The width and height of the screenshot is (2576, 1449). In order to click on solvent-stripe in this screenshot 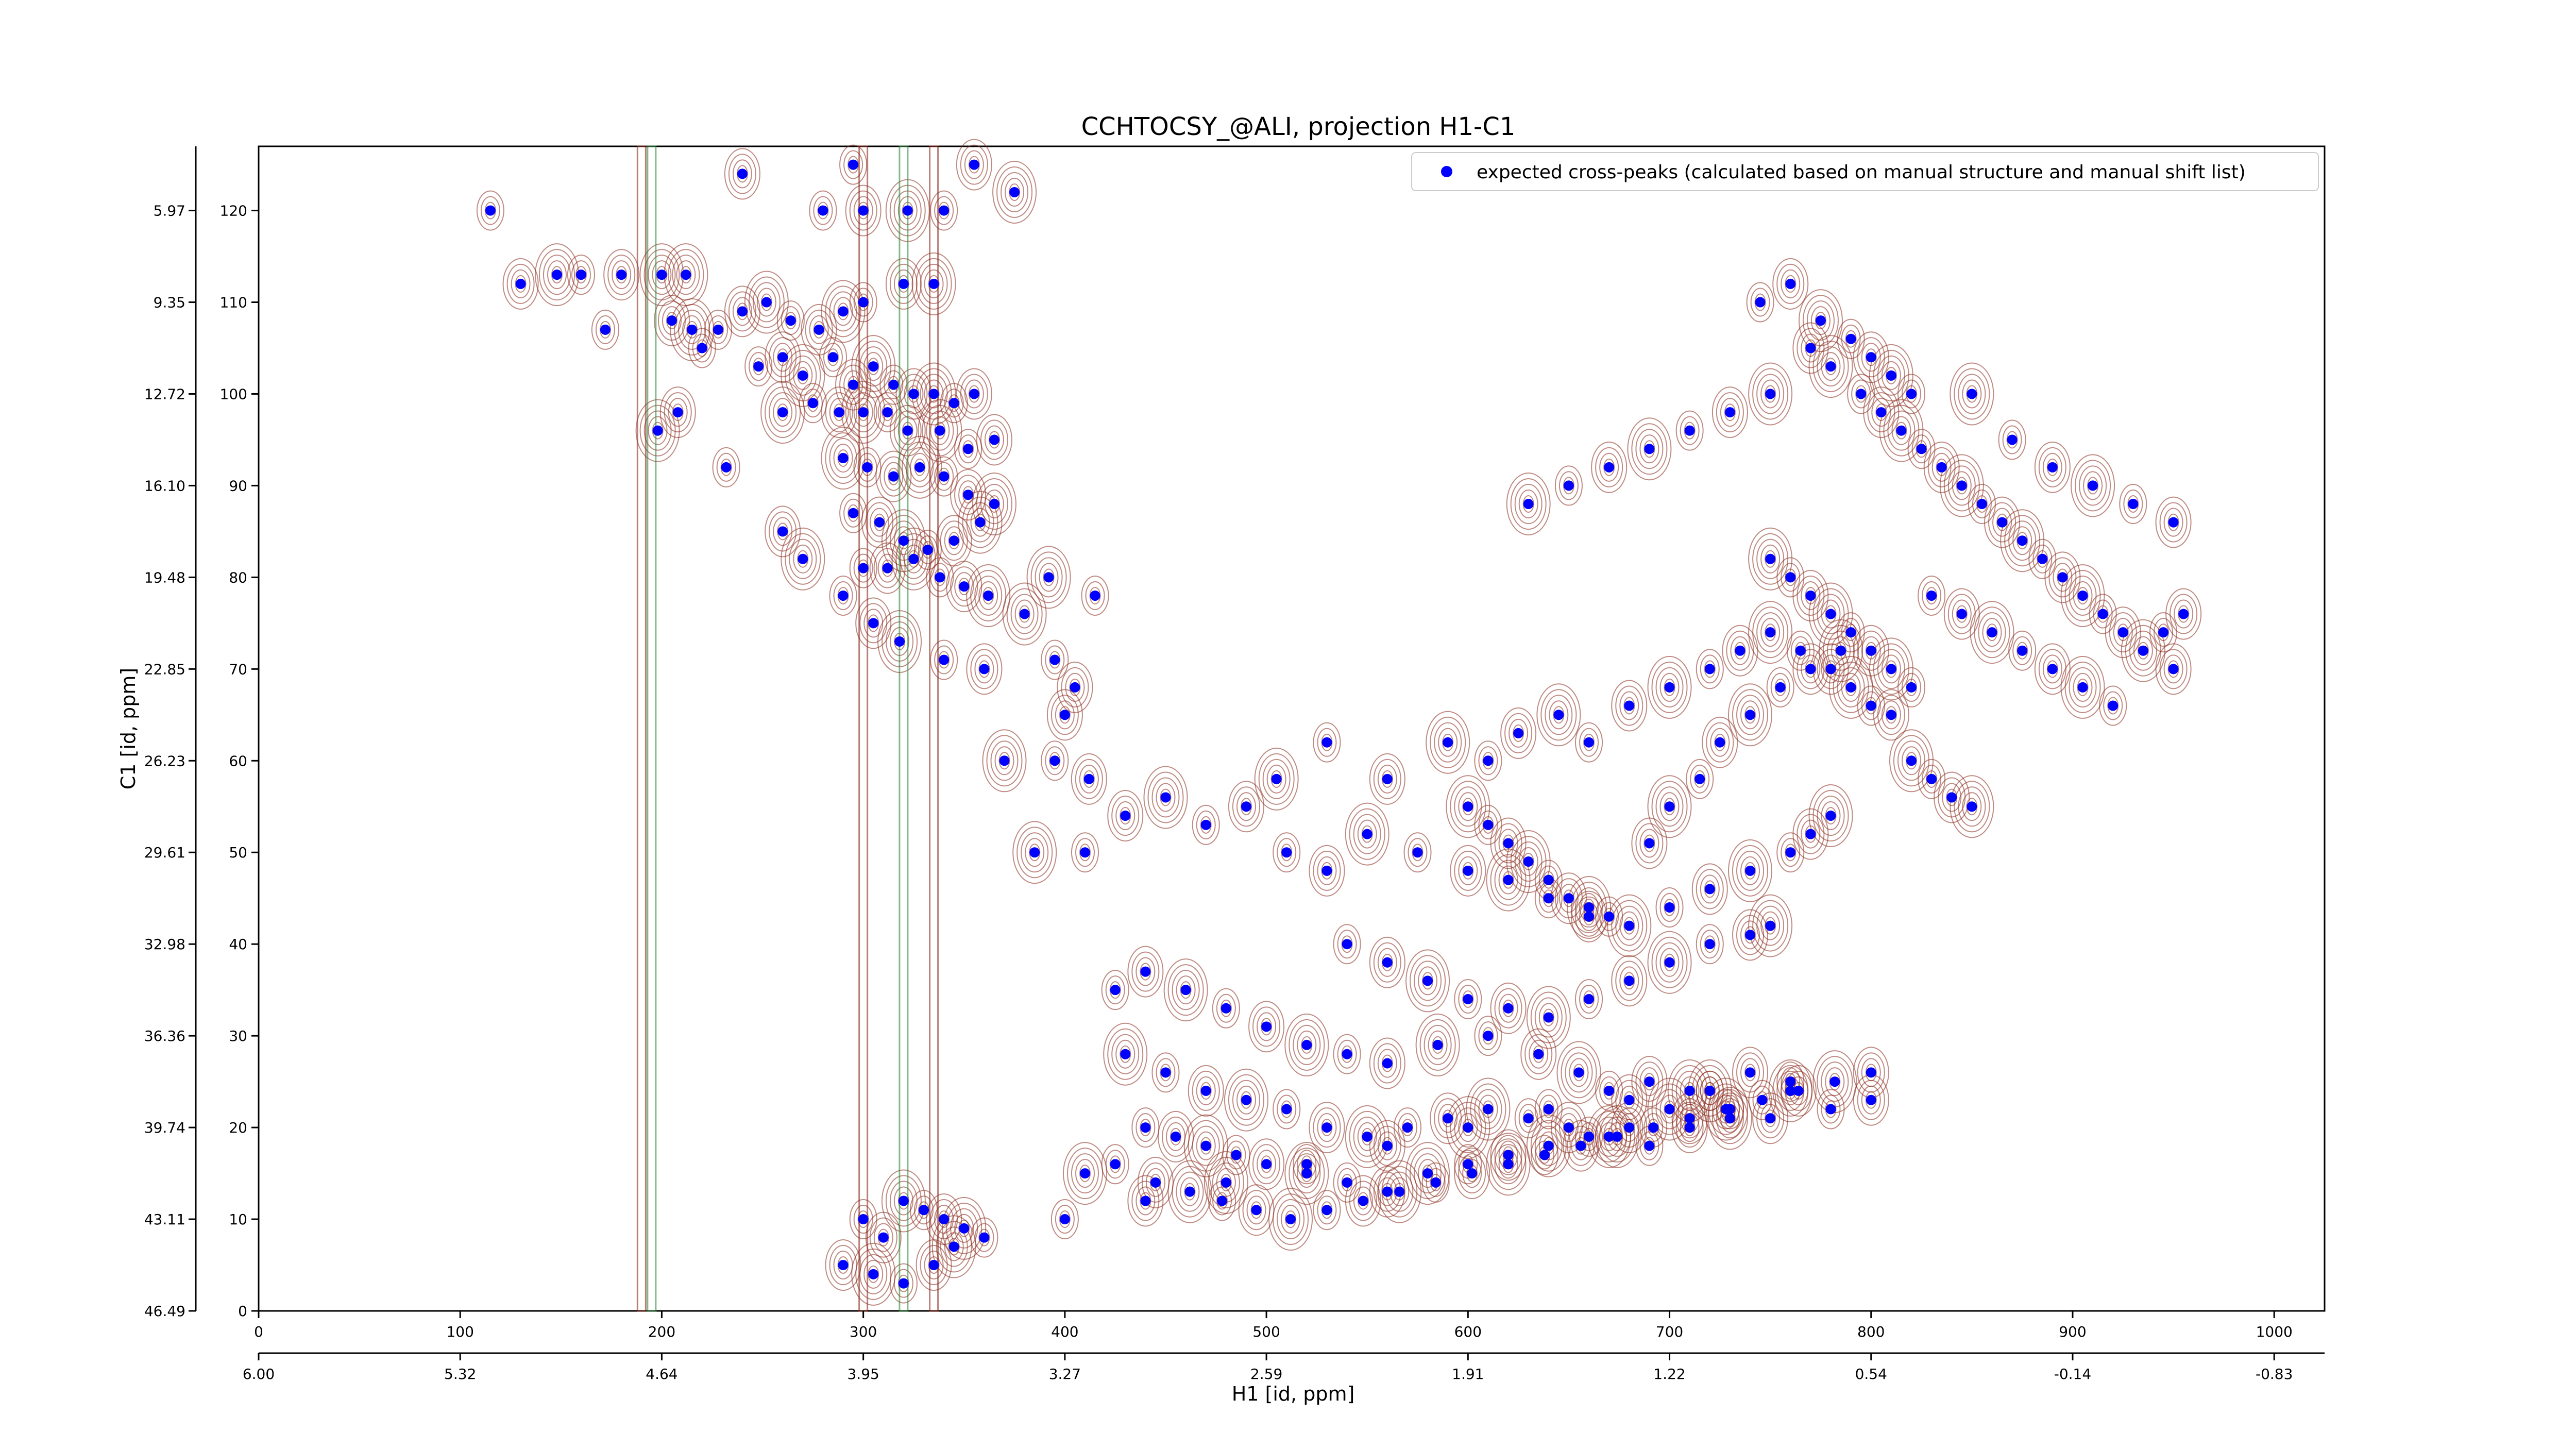, I will do `click(904, 728)`.